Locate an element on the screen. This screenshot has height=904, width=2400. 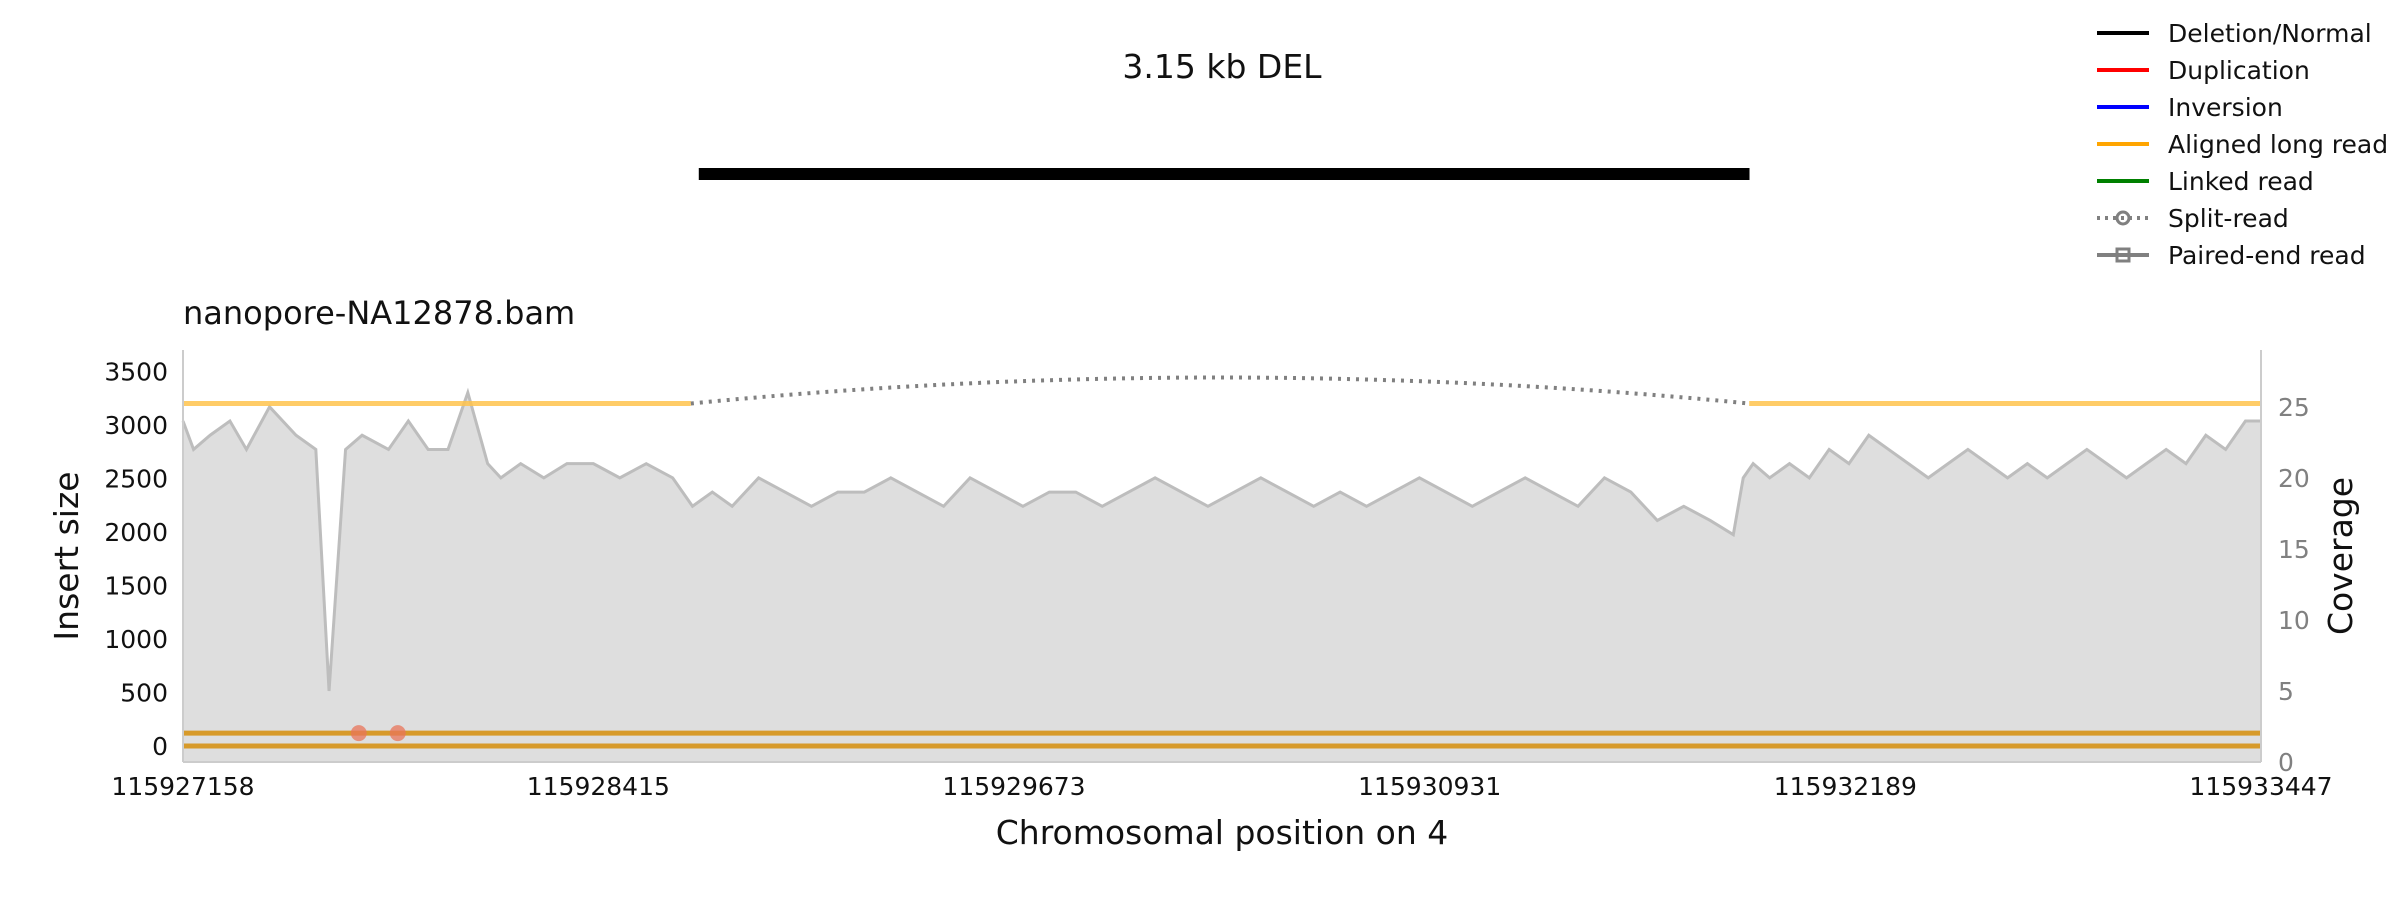
legend-label: Inversion is located at coordinates (2225, 107).